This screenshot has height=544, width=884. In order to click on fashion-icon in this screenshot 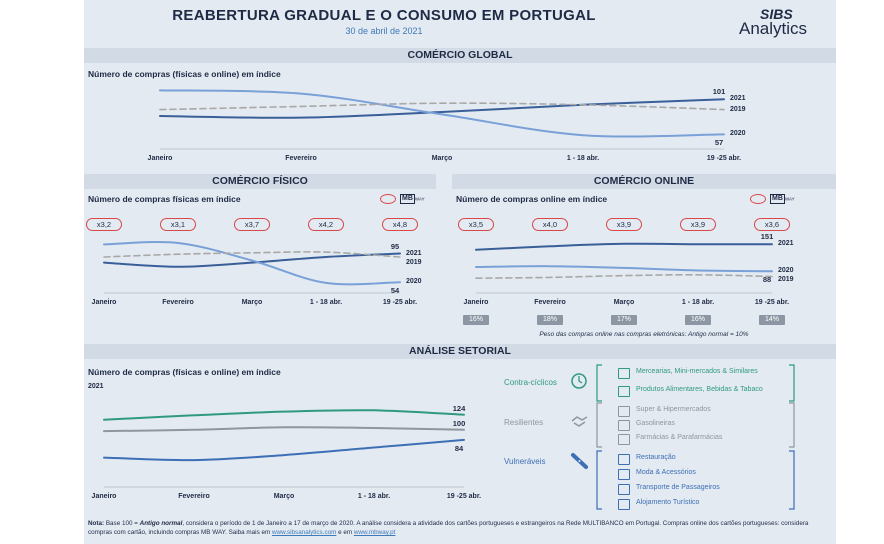, I will do `click(624, 474)`.